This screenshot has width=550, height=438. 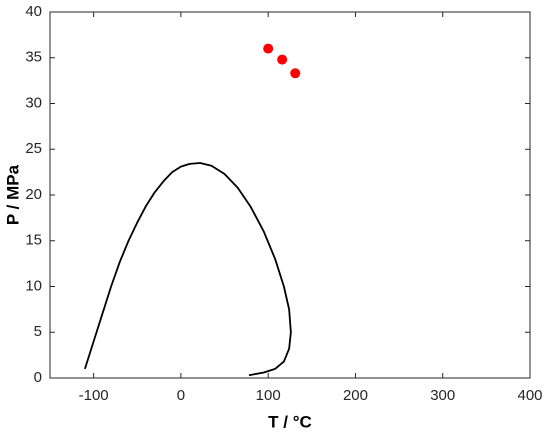 I want to click on x-tick-label: 400, so click(x=529, y=395).